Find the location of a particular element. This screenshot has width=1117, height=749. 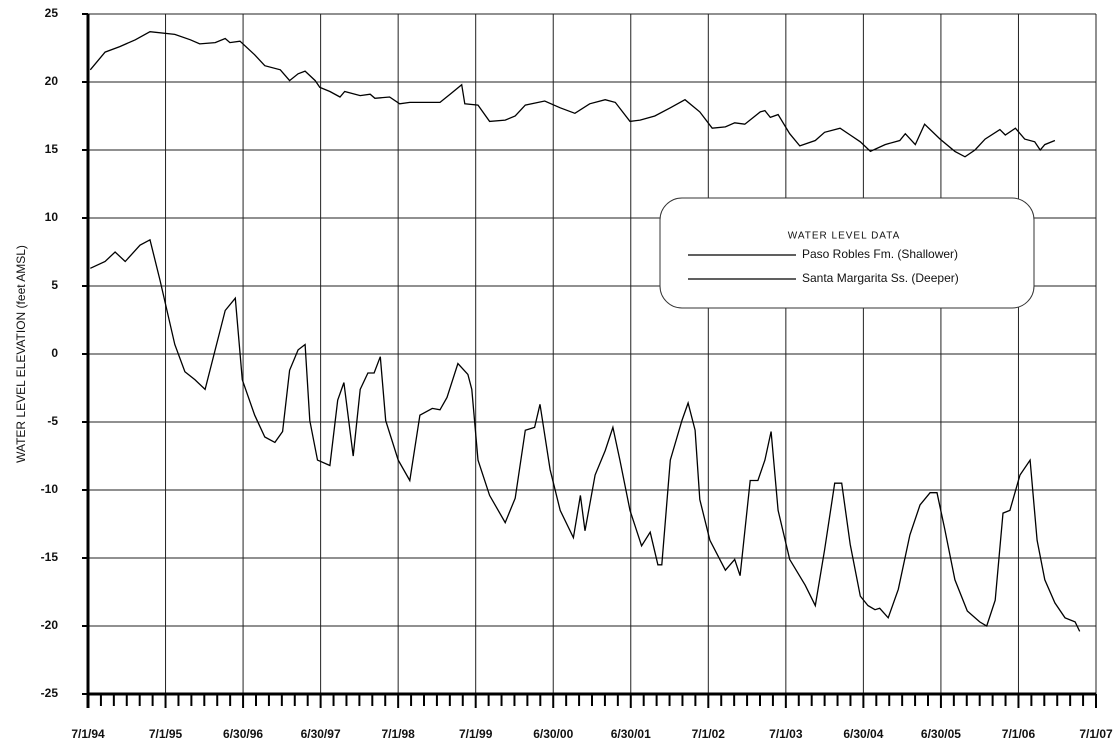

y-tick-label: -5 is located at coordinates (52, 421).